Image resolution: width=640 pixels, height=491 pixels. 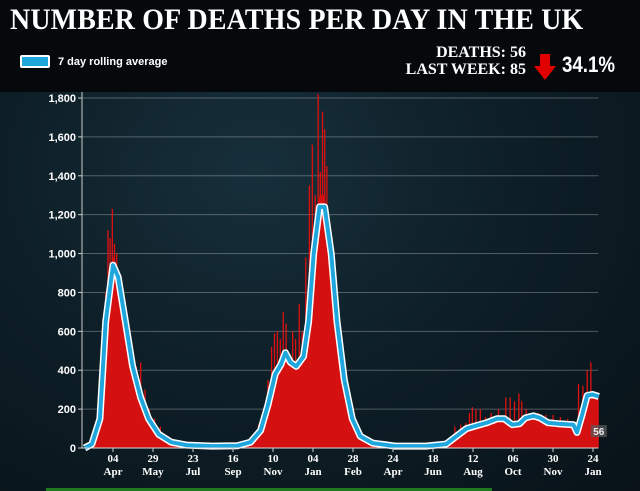 I want to click on x-tick-label-month: Aug, so click(x=473, y=472).